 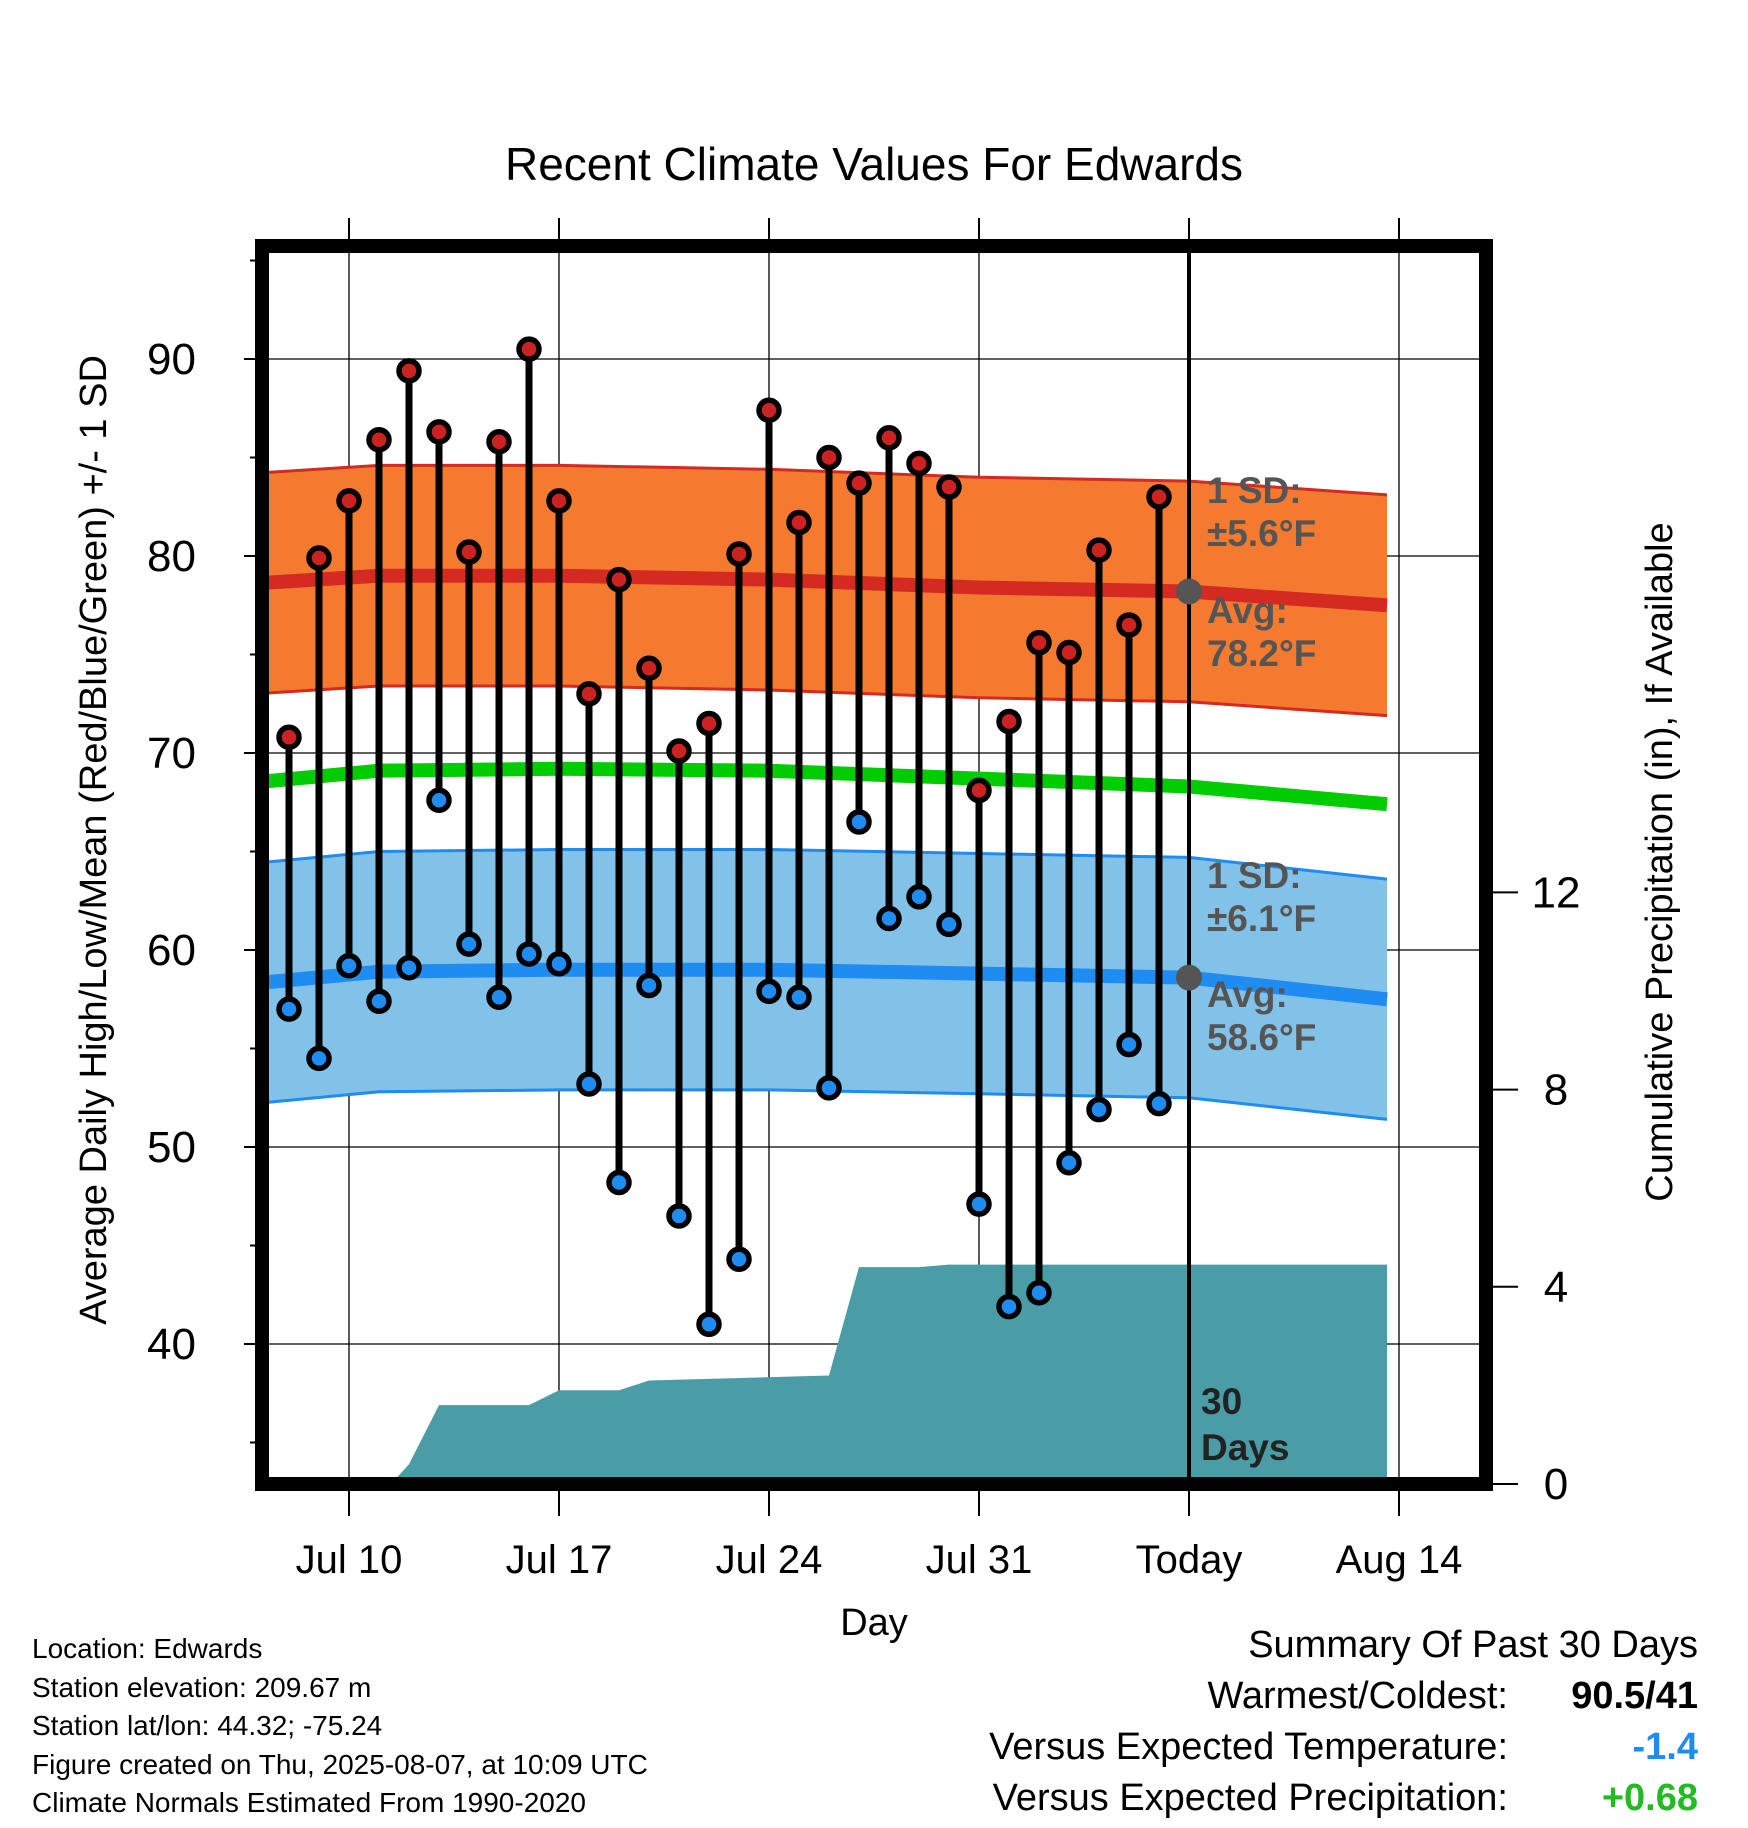 What do you see at coordinates (171, 359) in the screenshot?
I see `y-tick-label: 90` at bounding box center [171, 359].